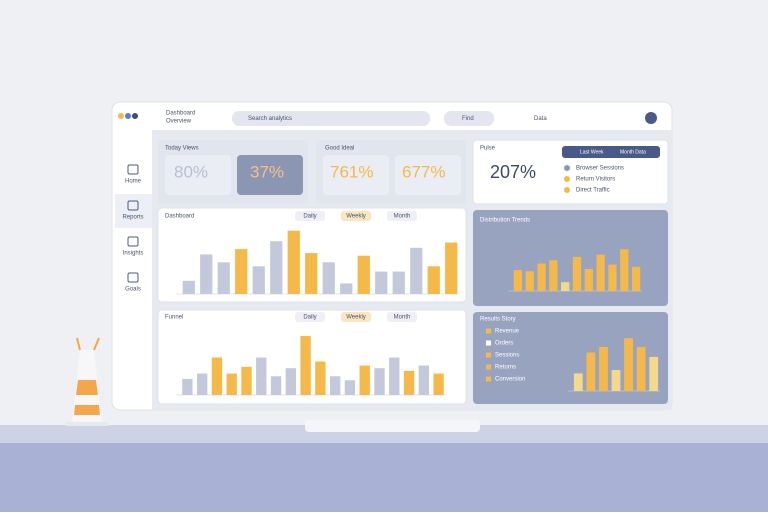 Image resolution: width=768 pixels, height=517 pixels. What do you see at coordinates (132, 218) in the screenshot?
I see `nav-label: Reports` at bounding box center [132, 218].